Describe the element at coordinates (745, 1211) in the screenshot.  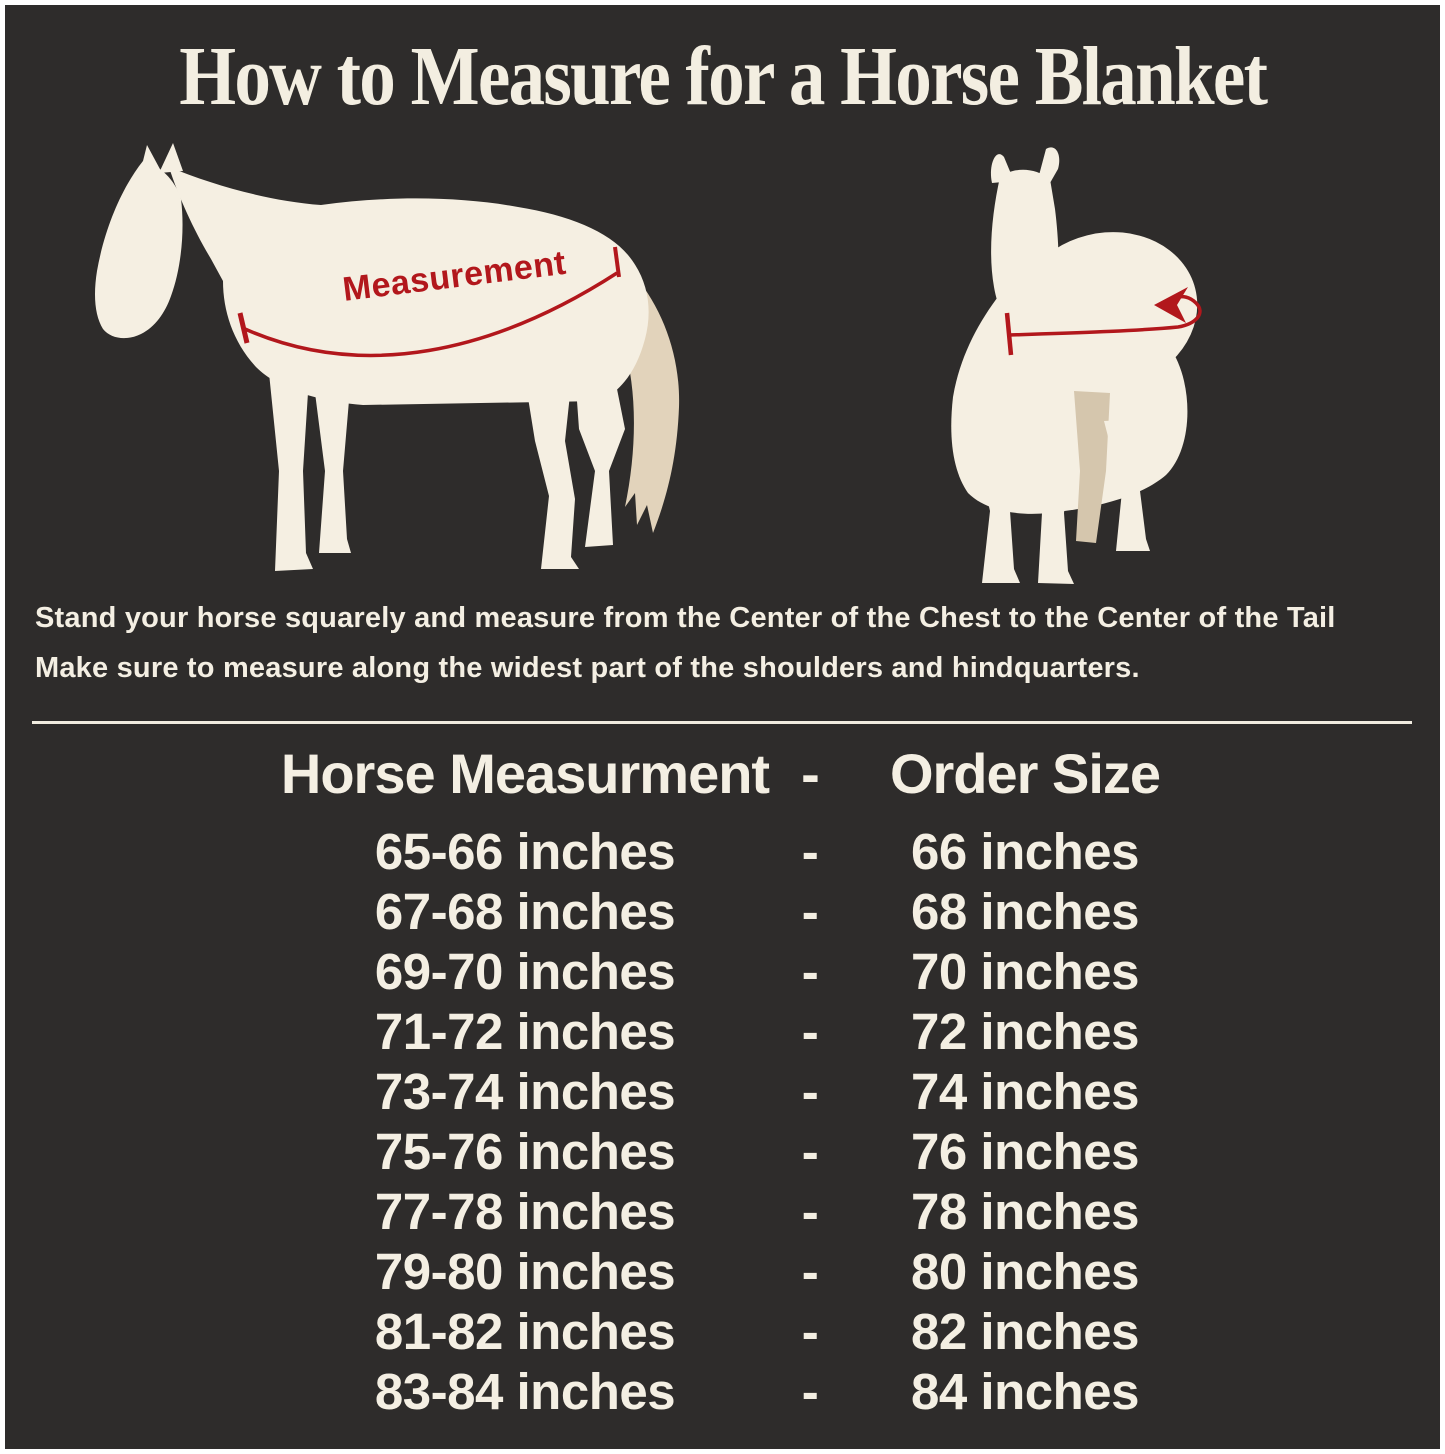
I see `table-row: 77-78 inches - 78 inches` at that location.